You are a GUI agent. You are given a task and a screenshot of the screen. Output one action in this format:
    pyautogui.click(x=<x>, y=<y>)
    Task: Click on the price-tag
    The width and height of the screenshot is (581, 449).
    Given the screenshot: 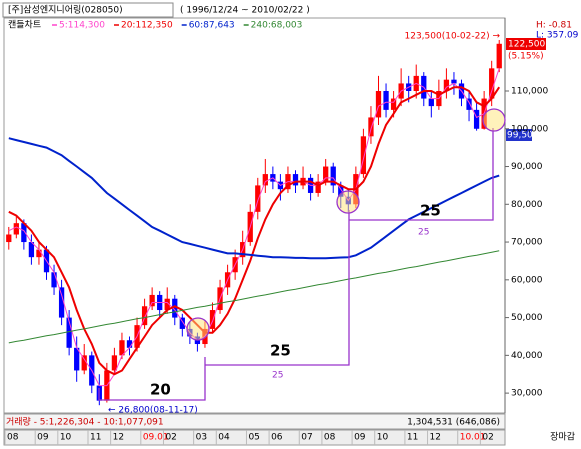 What is the action you would take?
    pyautogui.click(x=526, y=44)
    